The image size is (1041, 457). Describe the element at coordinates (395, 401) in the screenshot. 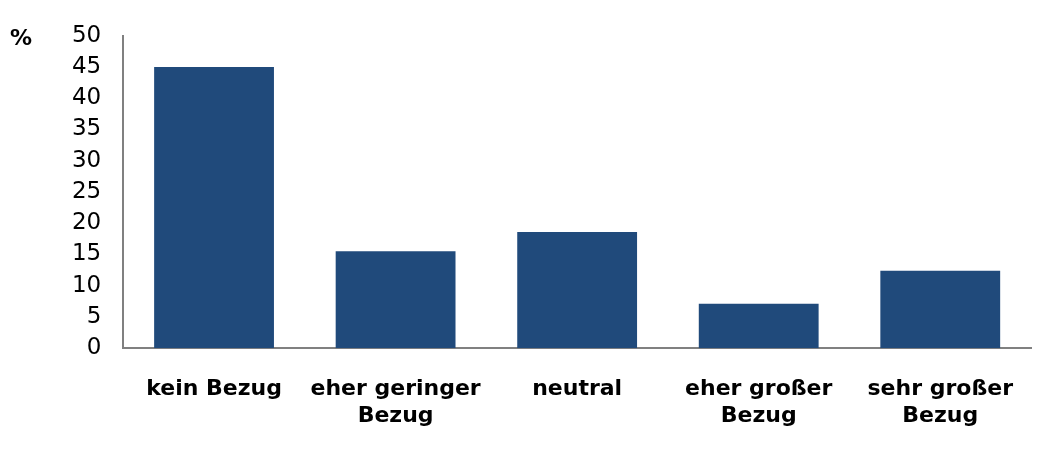

I see `x-tick-label: eher geringer Bezug` at that location.